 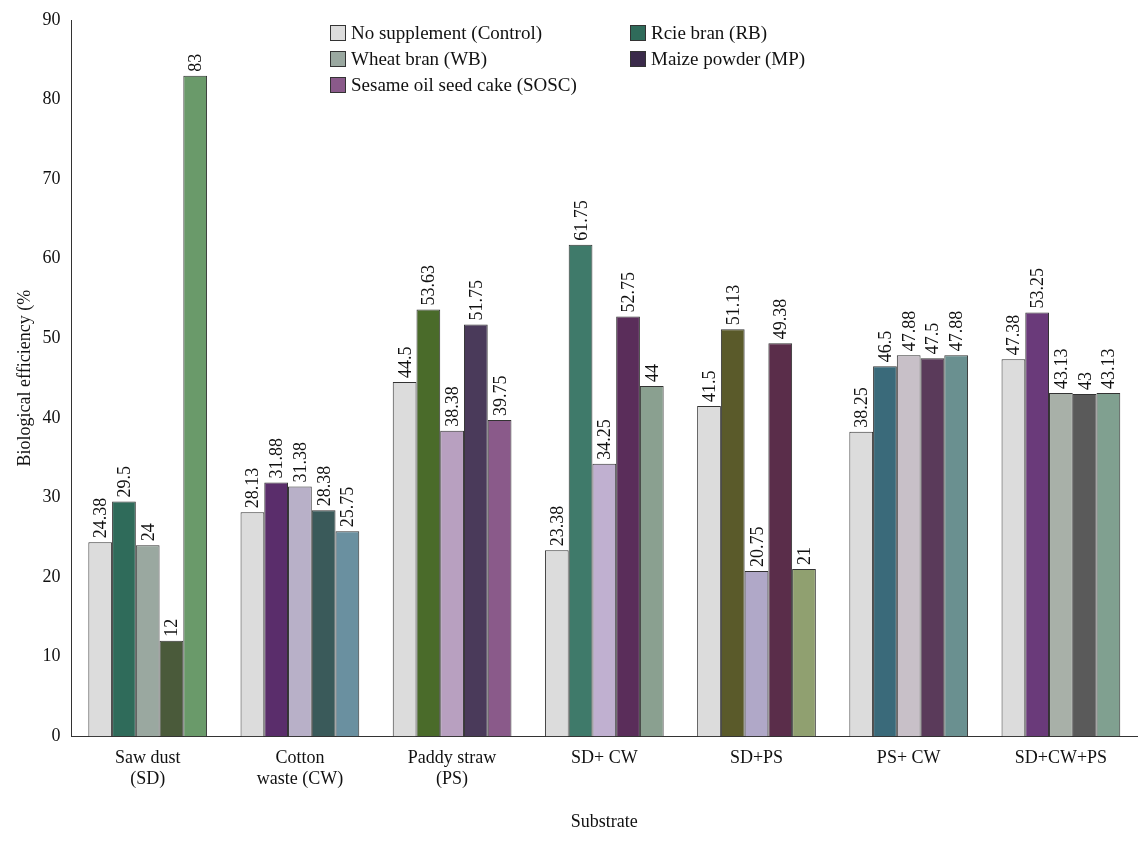 I want to click on x-tick-label: Saw dust (SD), so click(x=147, y=768).